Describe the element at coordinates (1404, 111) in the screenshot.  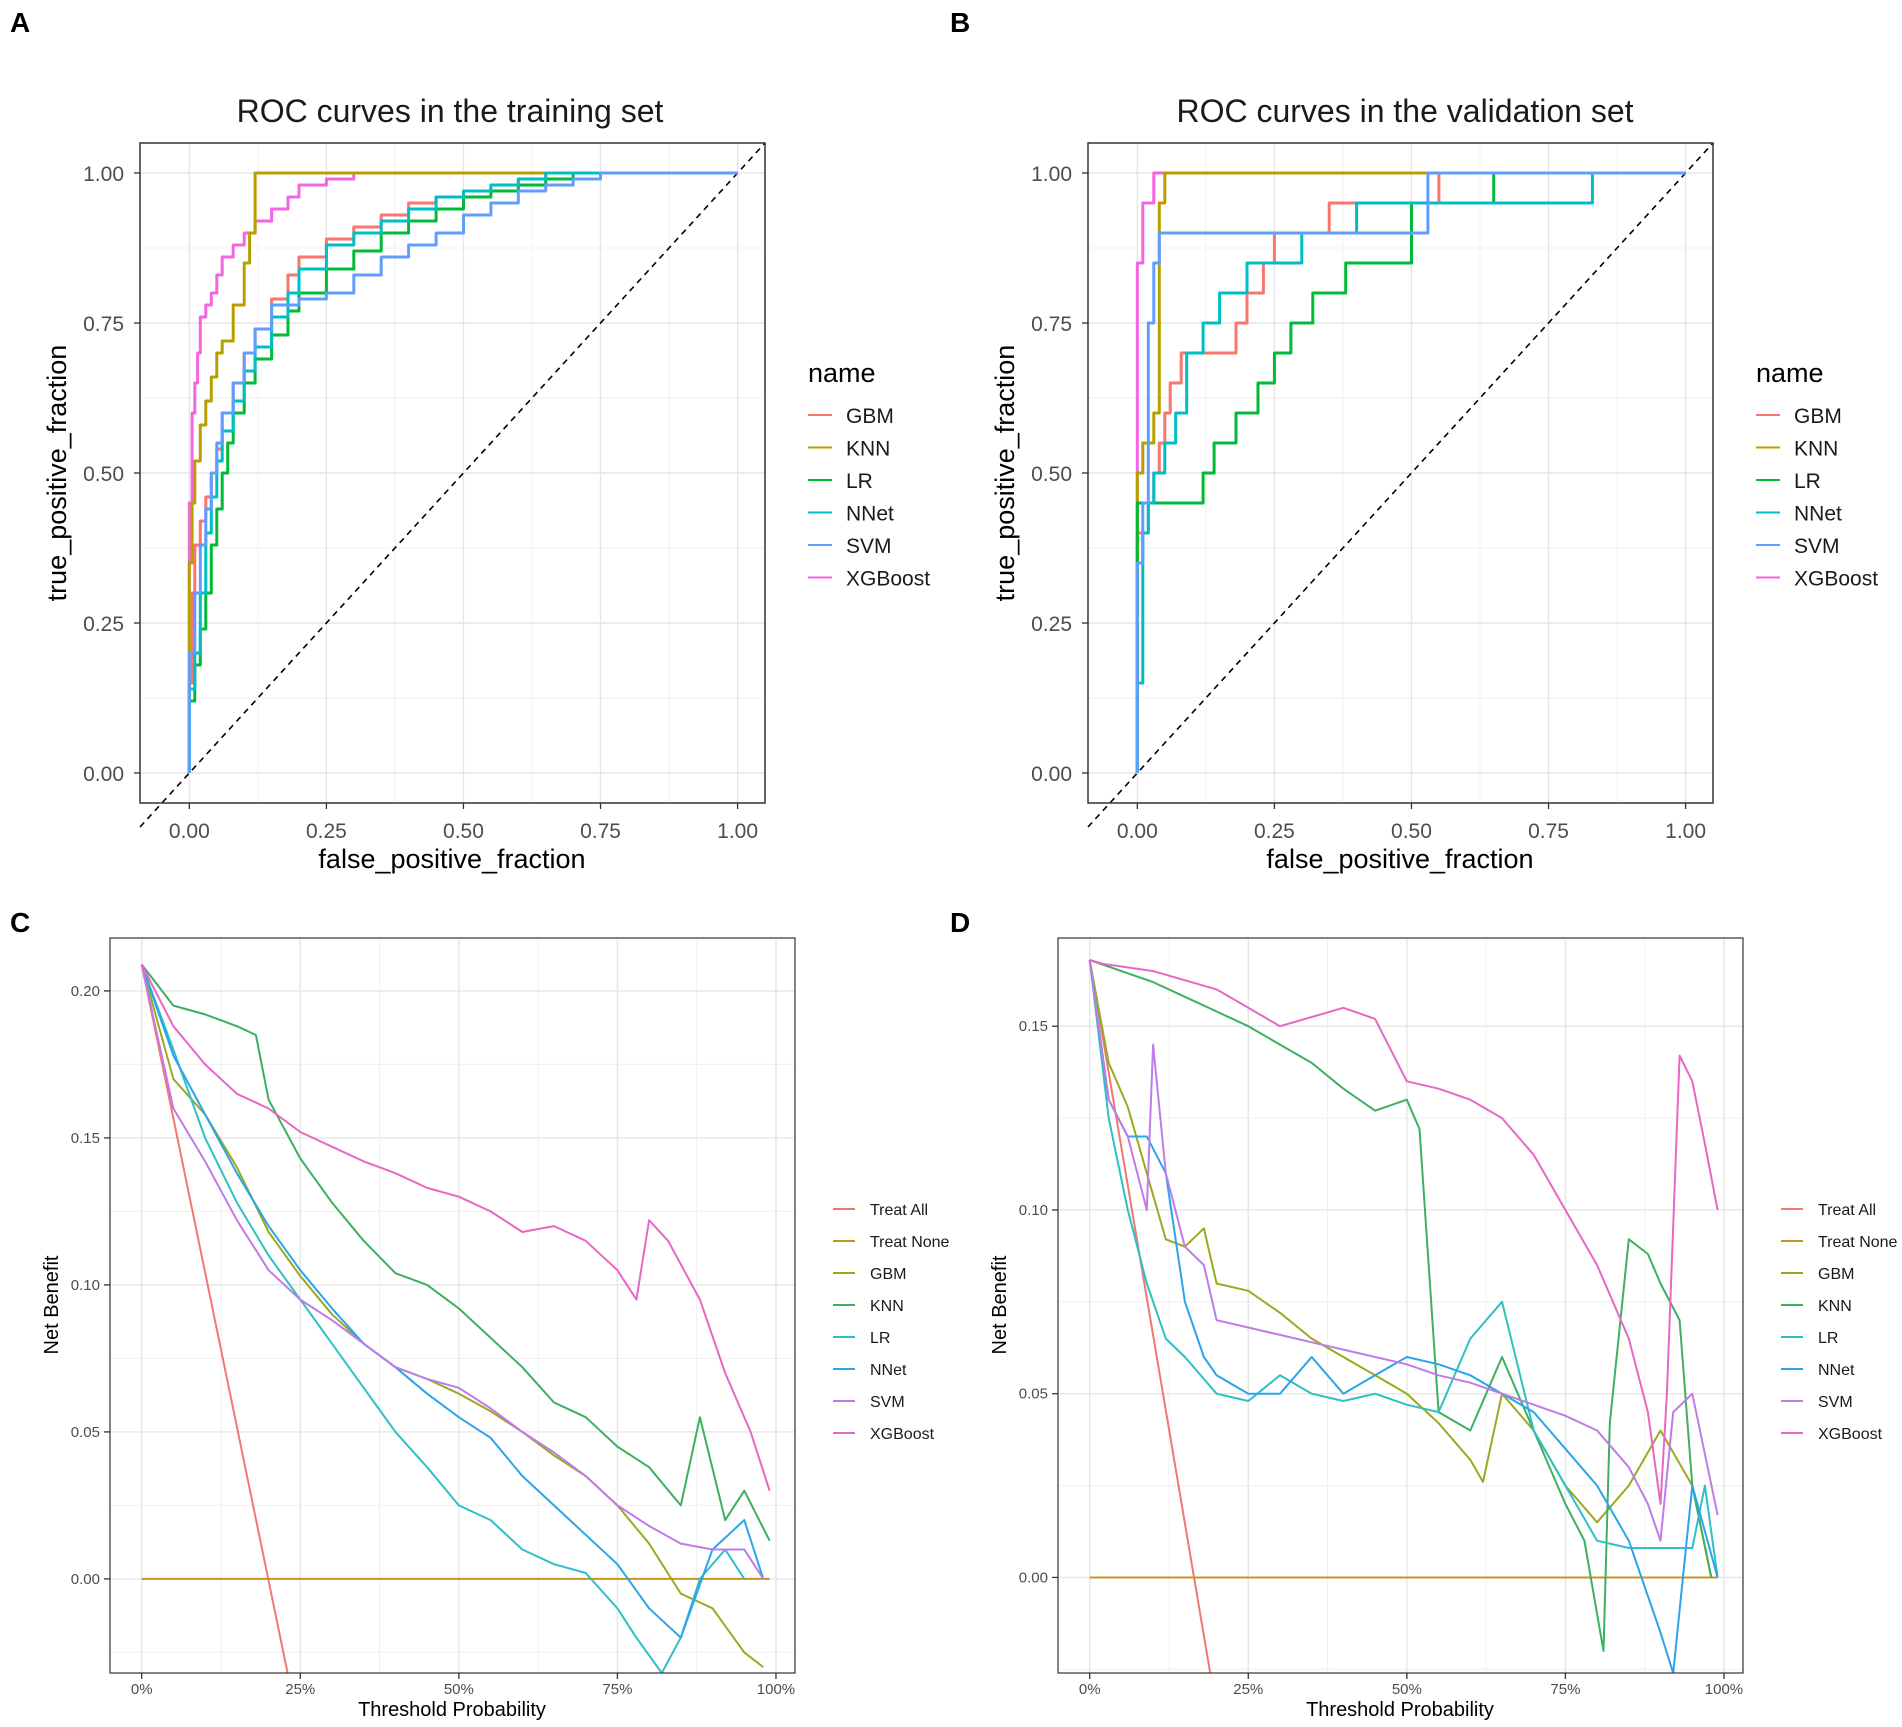
I see `roc-validation-title: ROC curves in the validation set` at that location.